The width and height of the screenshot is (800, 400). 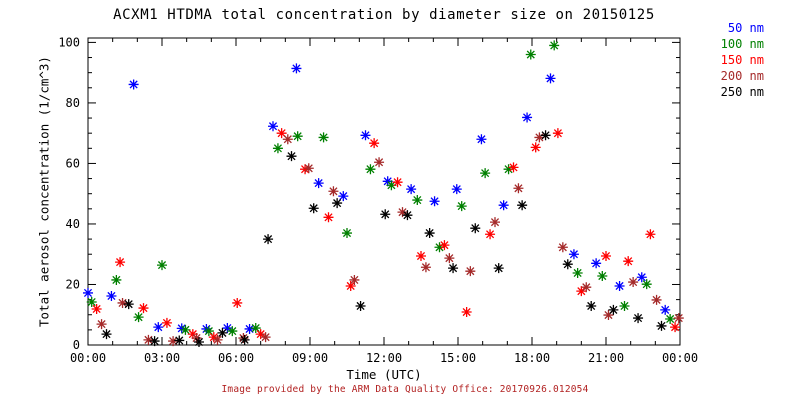 I want to click on legend-item: 100 nm, so click(x=742, y=44).